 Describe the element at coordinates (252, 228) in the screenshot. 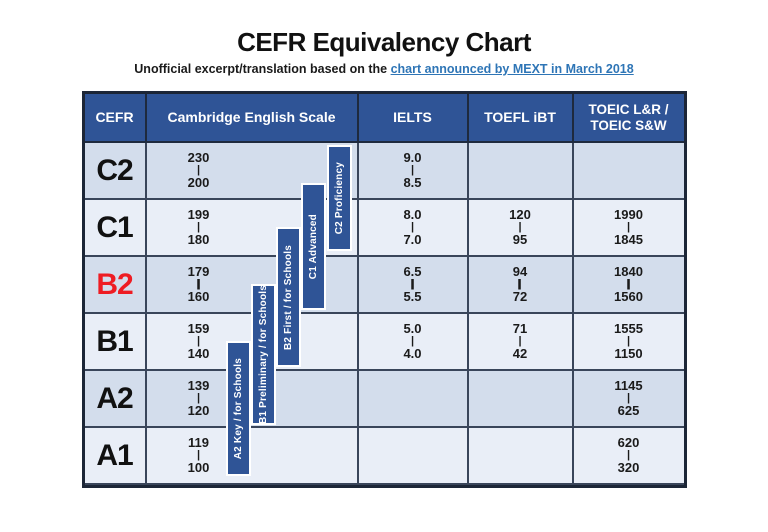

I see `cambridge-range-c1: 199 | 180` at that location.